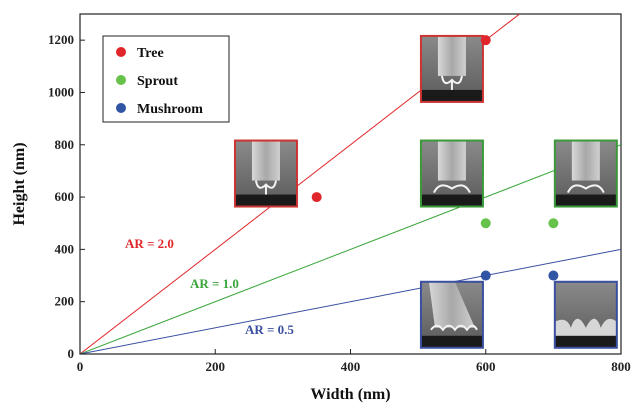 This screenshot has width=633, height=406. I want to click on x-tick-label: 800, so click(621, 366).